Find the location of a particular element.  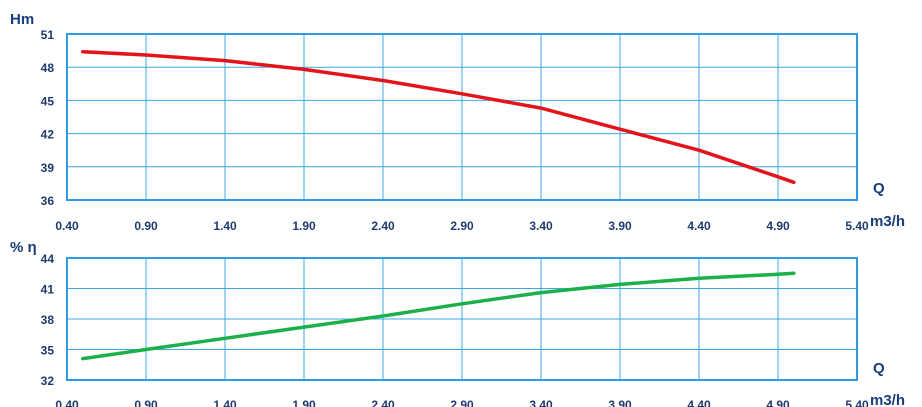

head-y-tick-label: 48 is located at coordinates (48, 68).